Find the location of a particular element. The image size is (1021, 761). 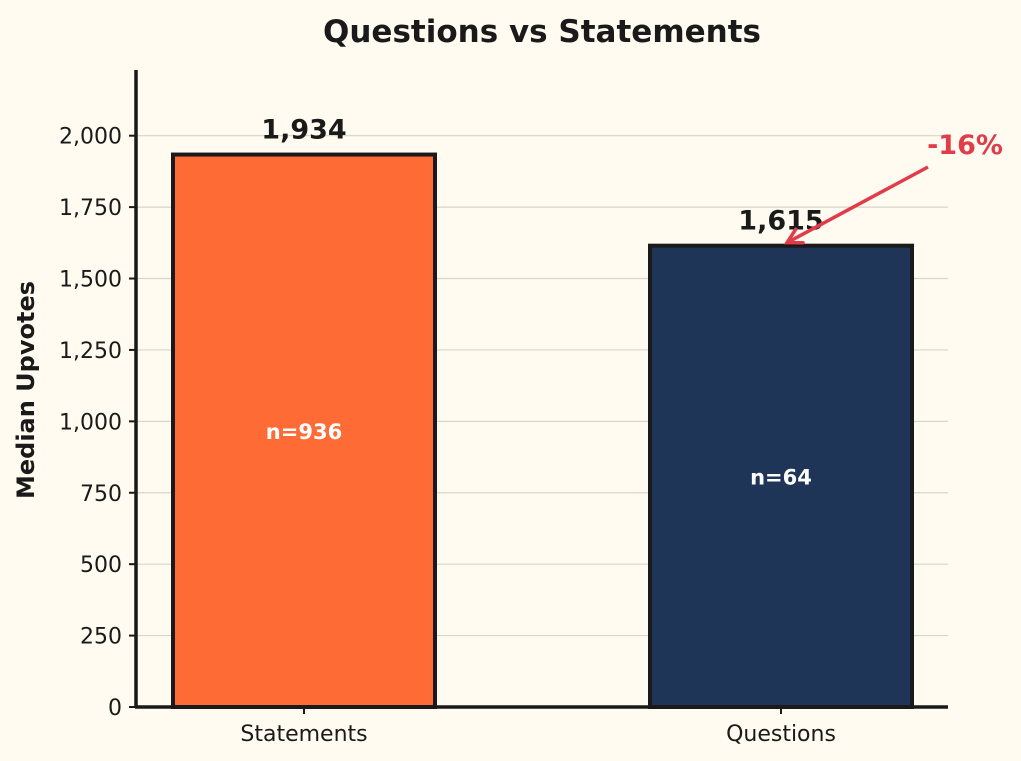

y-tick-label: 1,250 is located at coordinates (90, 351).